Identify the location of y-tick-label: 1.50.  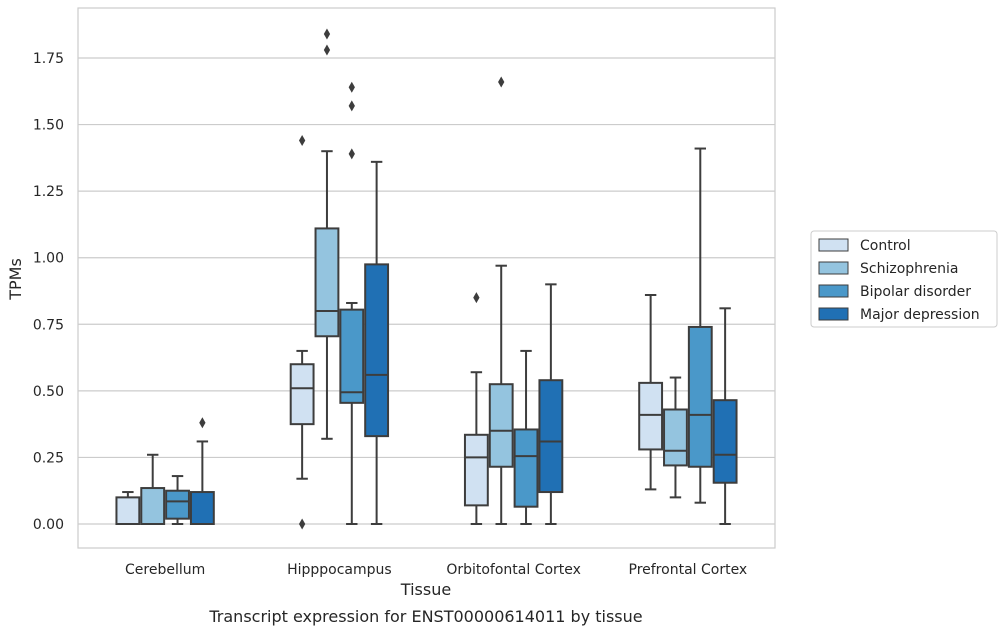
(48, 126).